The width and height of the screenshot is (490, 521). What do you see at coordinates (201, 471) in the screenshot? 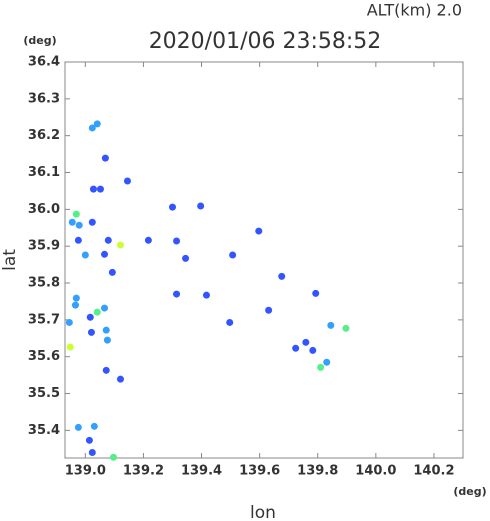
I see `x-tick-label: 139.4` at bounding box center [201, 471].